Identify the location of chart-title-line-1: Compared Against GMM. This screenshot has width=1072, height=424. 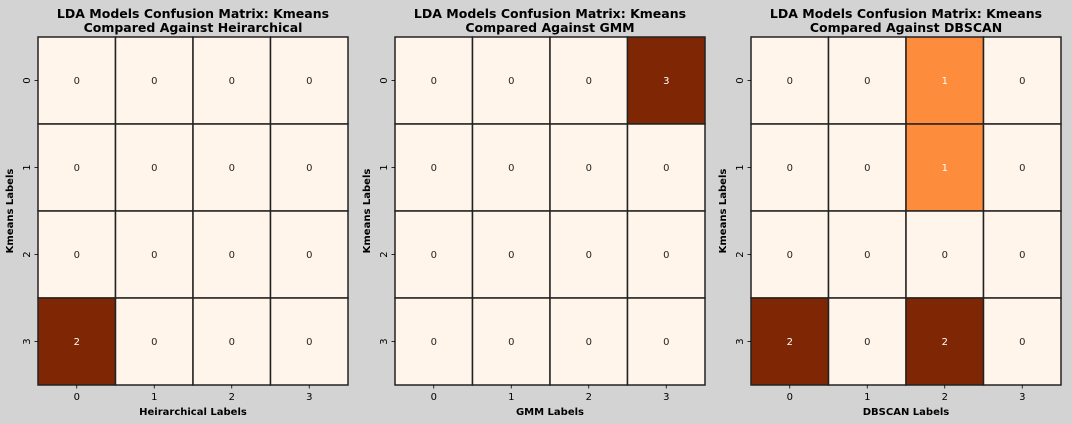
(549, 27).